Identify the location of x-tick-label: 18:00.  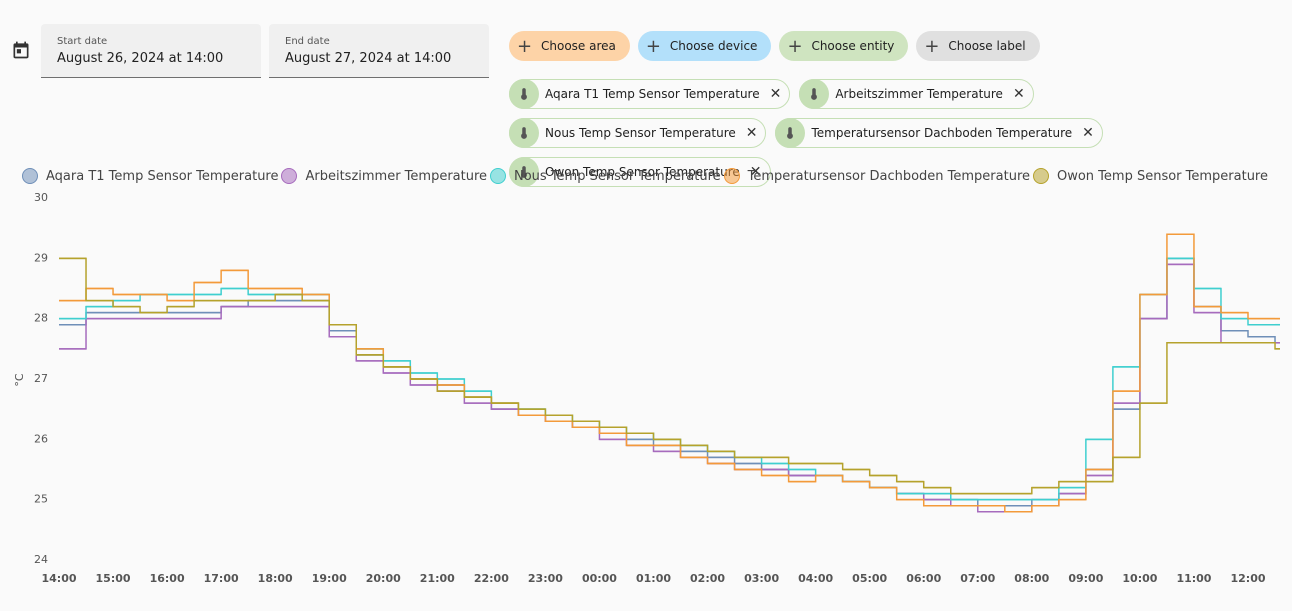
(275, 578).